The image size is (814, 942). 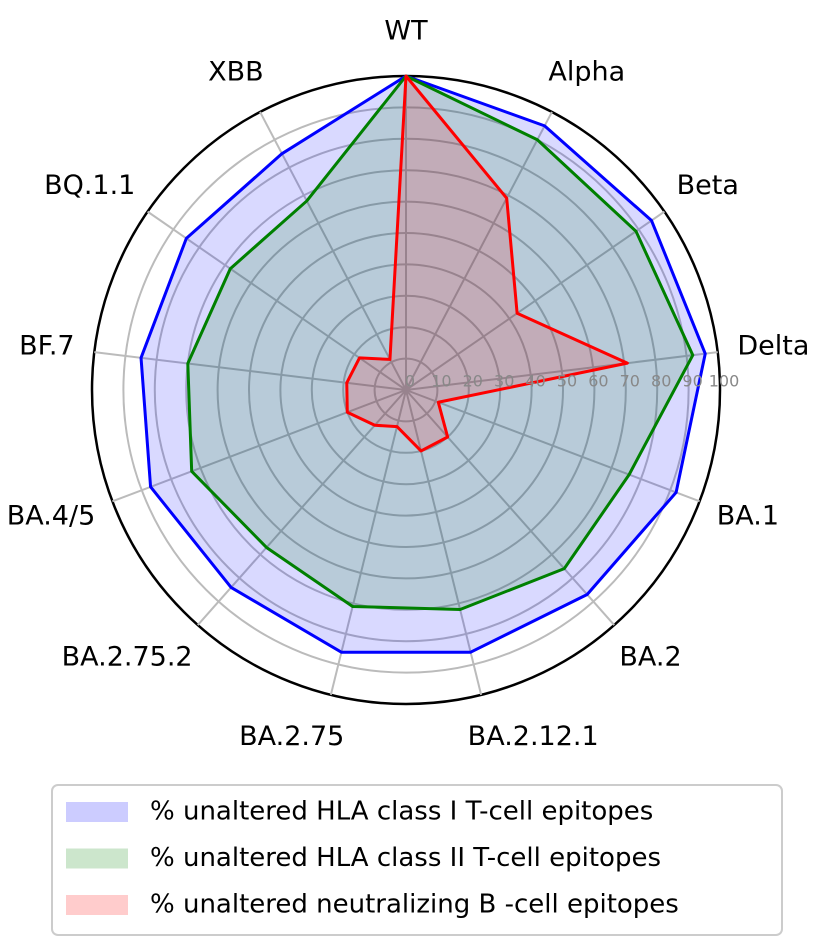 What do you see at coordinates (401, 812) in the screenshot?
I see `legend-label: % unaltered HLA class I T-cell epitopes` at bounding box center [401, 812].